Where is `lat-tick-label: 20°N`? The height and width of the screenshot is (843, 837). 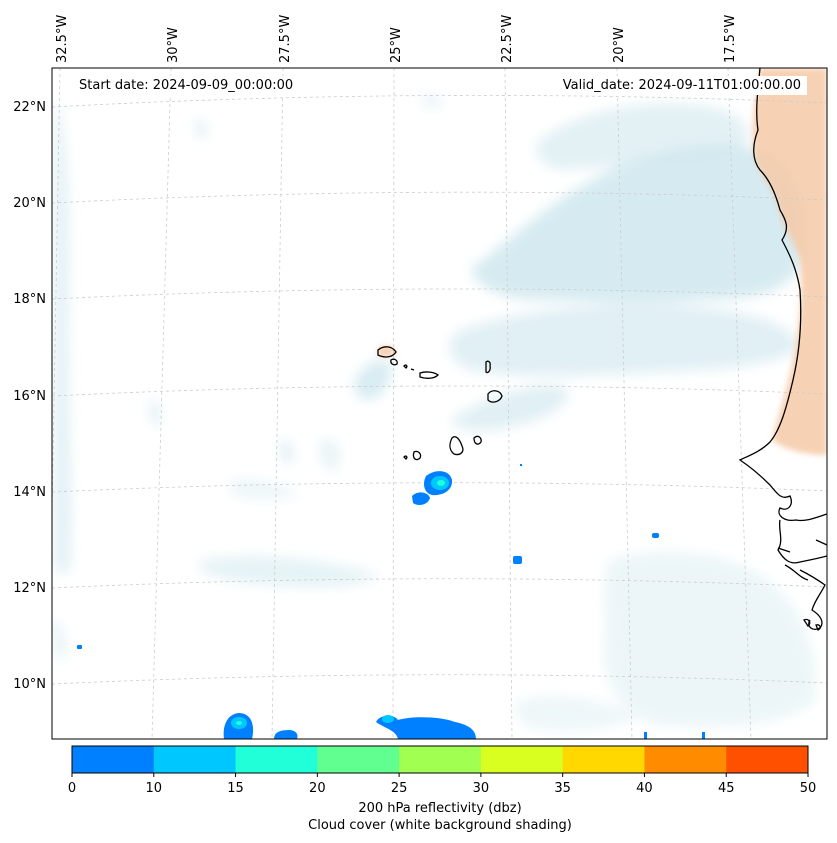
lat-tick-label: 20°N is located at coordinates (29, 203).